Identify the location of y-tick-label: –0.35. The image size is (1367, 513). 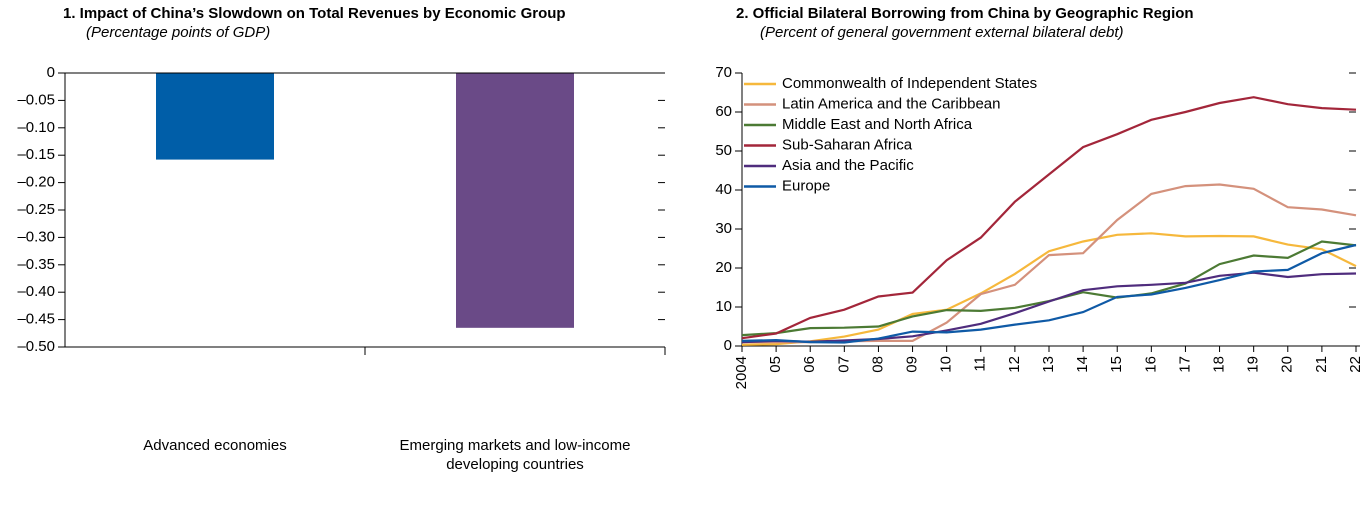
(36, 264).